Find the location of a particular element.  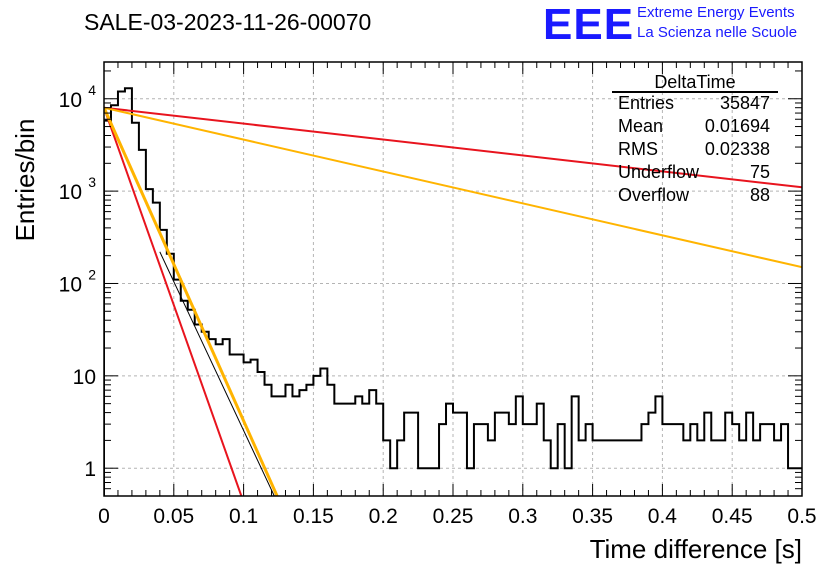

x-tick-label: 0.35 is located at coordinates (592, 516).